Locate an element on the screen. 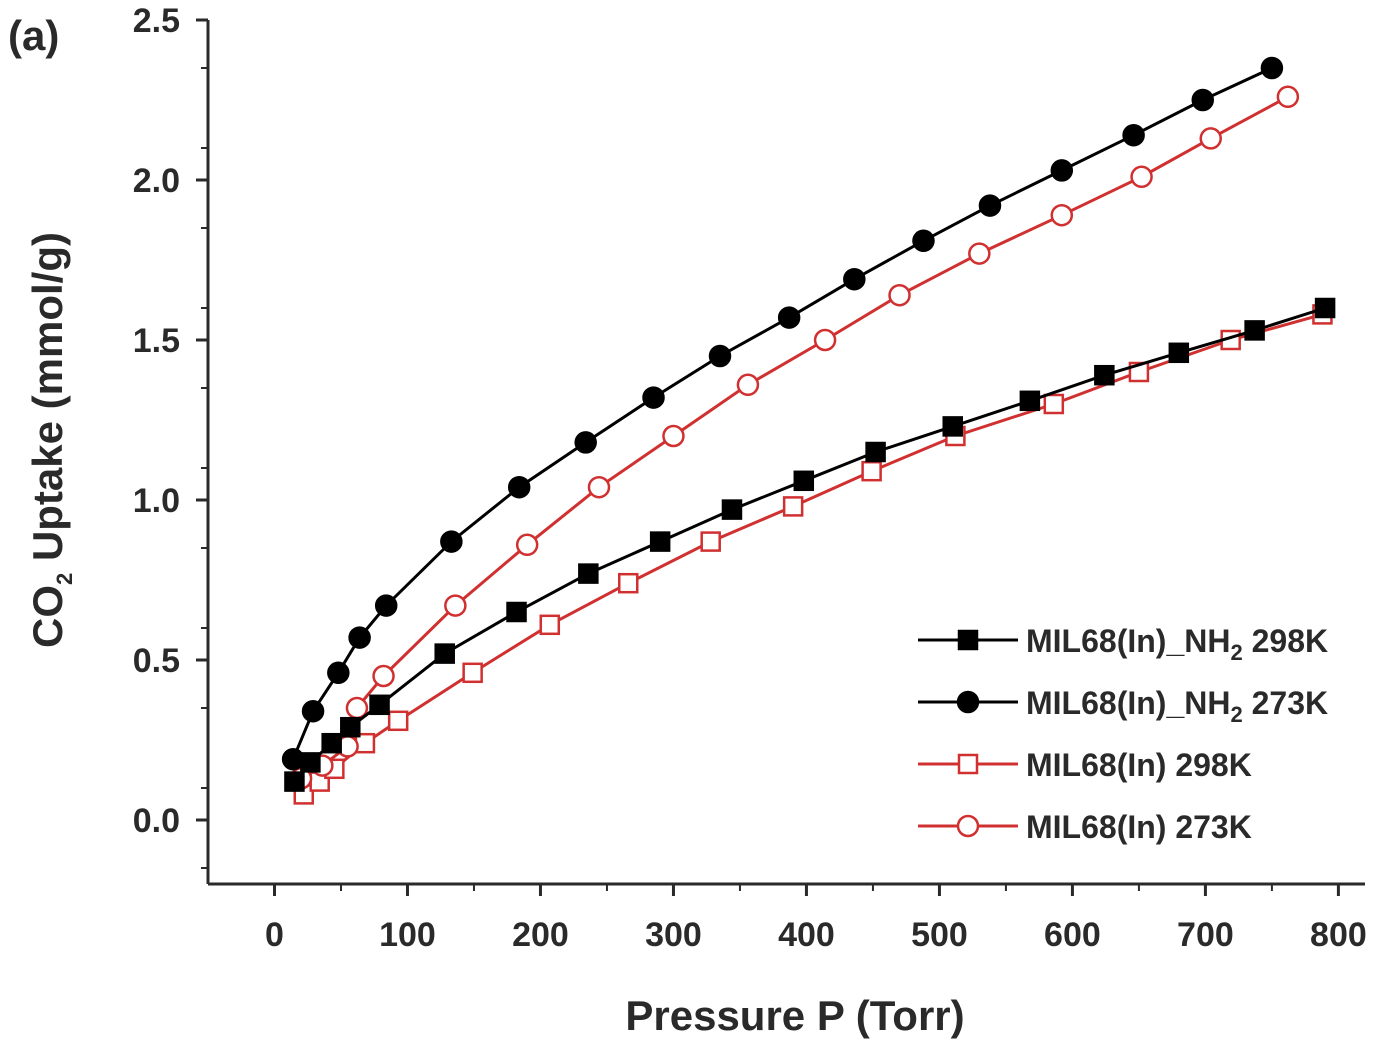  panel-label: (a) is located at coordinates (33, 35).